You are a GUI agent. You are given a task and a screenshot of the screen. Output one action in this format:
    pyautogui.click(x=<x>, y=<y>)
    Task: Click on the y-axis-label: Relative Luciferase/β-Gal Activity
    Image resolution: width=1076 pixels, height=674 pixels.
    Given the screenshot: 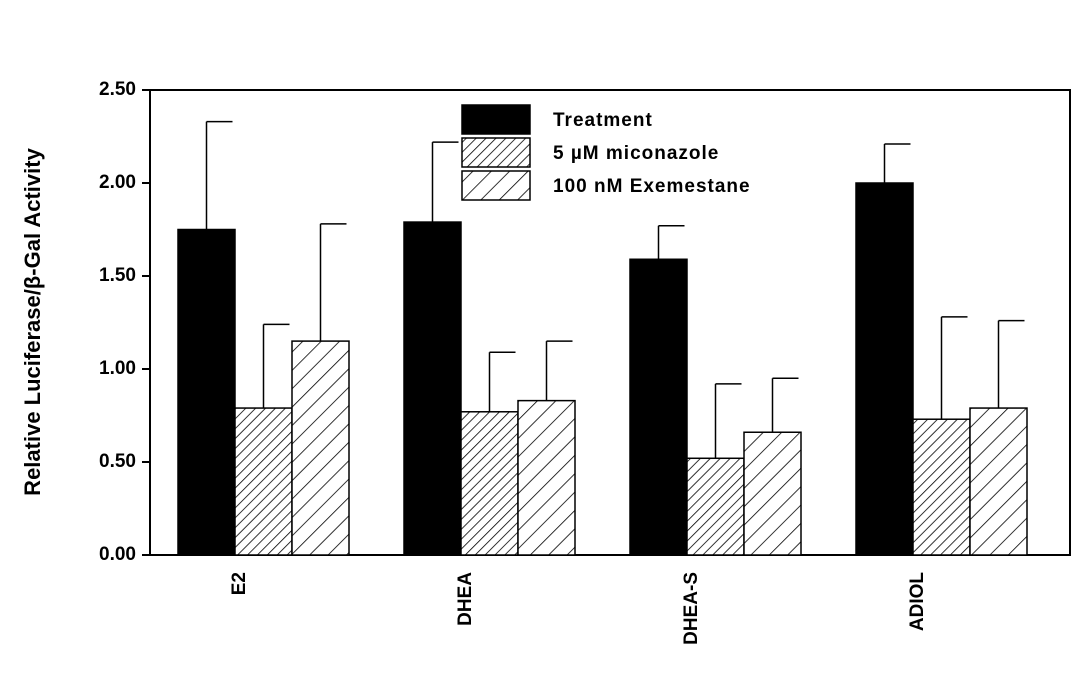 What is the action you would take?
    pyautogui.click(x=32, y=321)
    